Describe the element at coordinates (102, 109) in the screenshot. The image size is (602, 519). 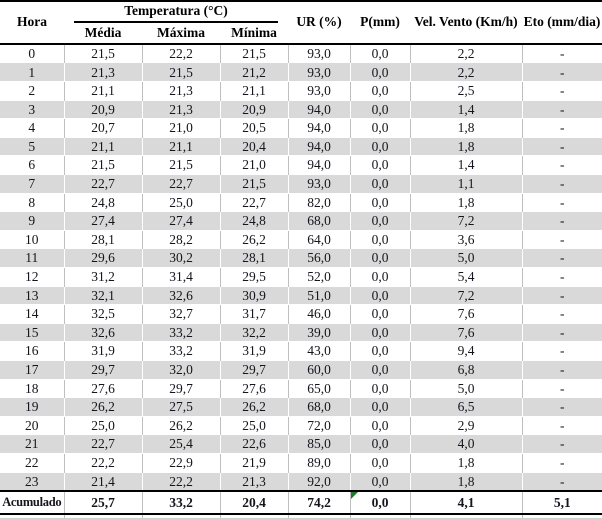
I see `cell-media: 20,9` at that location.